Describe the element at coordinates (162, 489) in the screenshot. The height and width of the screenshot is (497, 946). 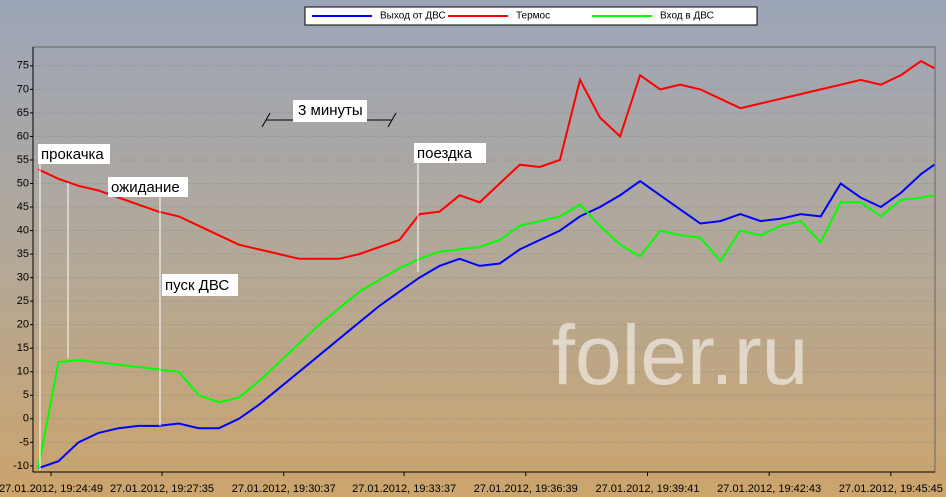
I see `x-tick-label: 27.01.2012, 19:27:35` at that location.